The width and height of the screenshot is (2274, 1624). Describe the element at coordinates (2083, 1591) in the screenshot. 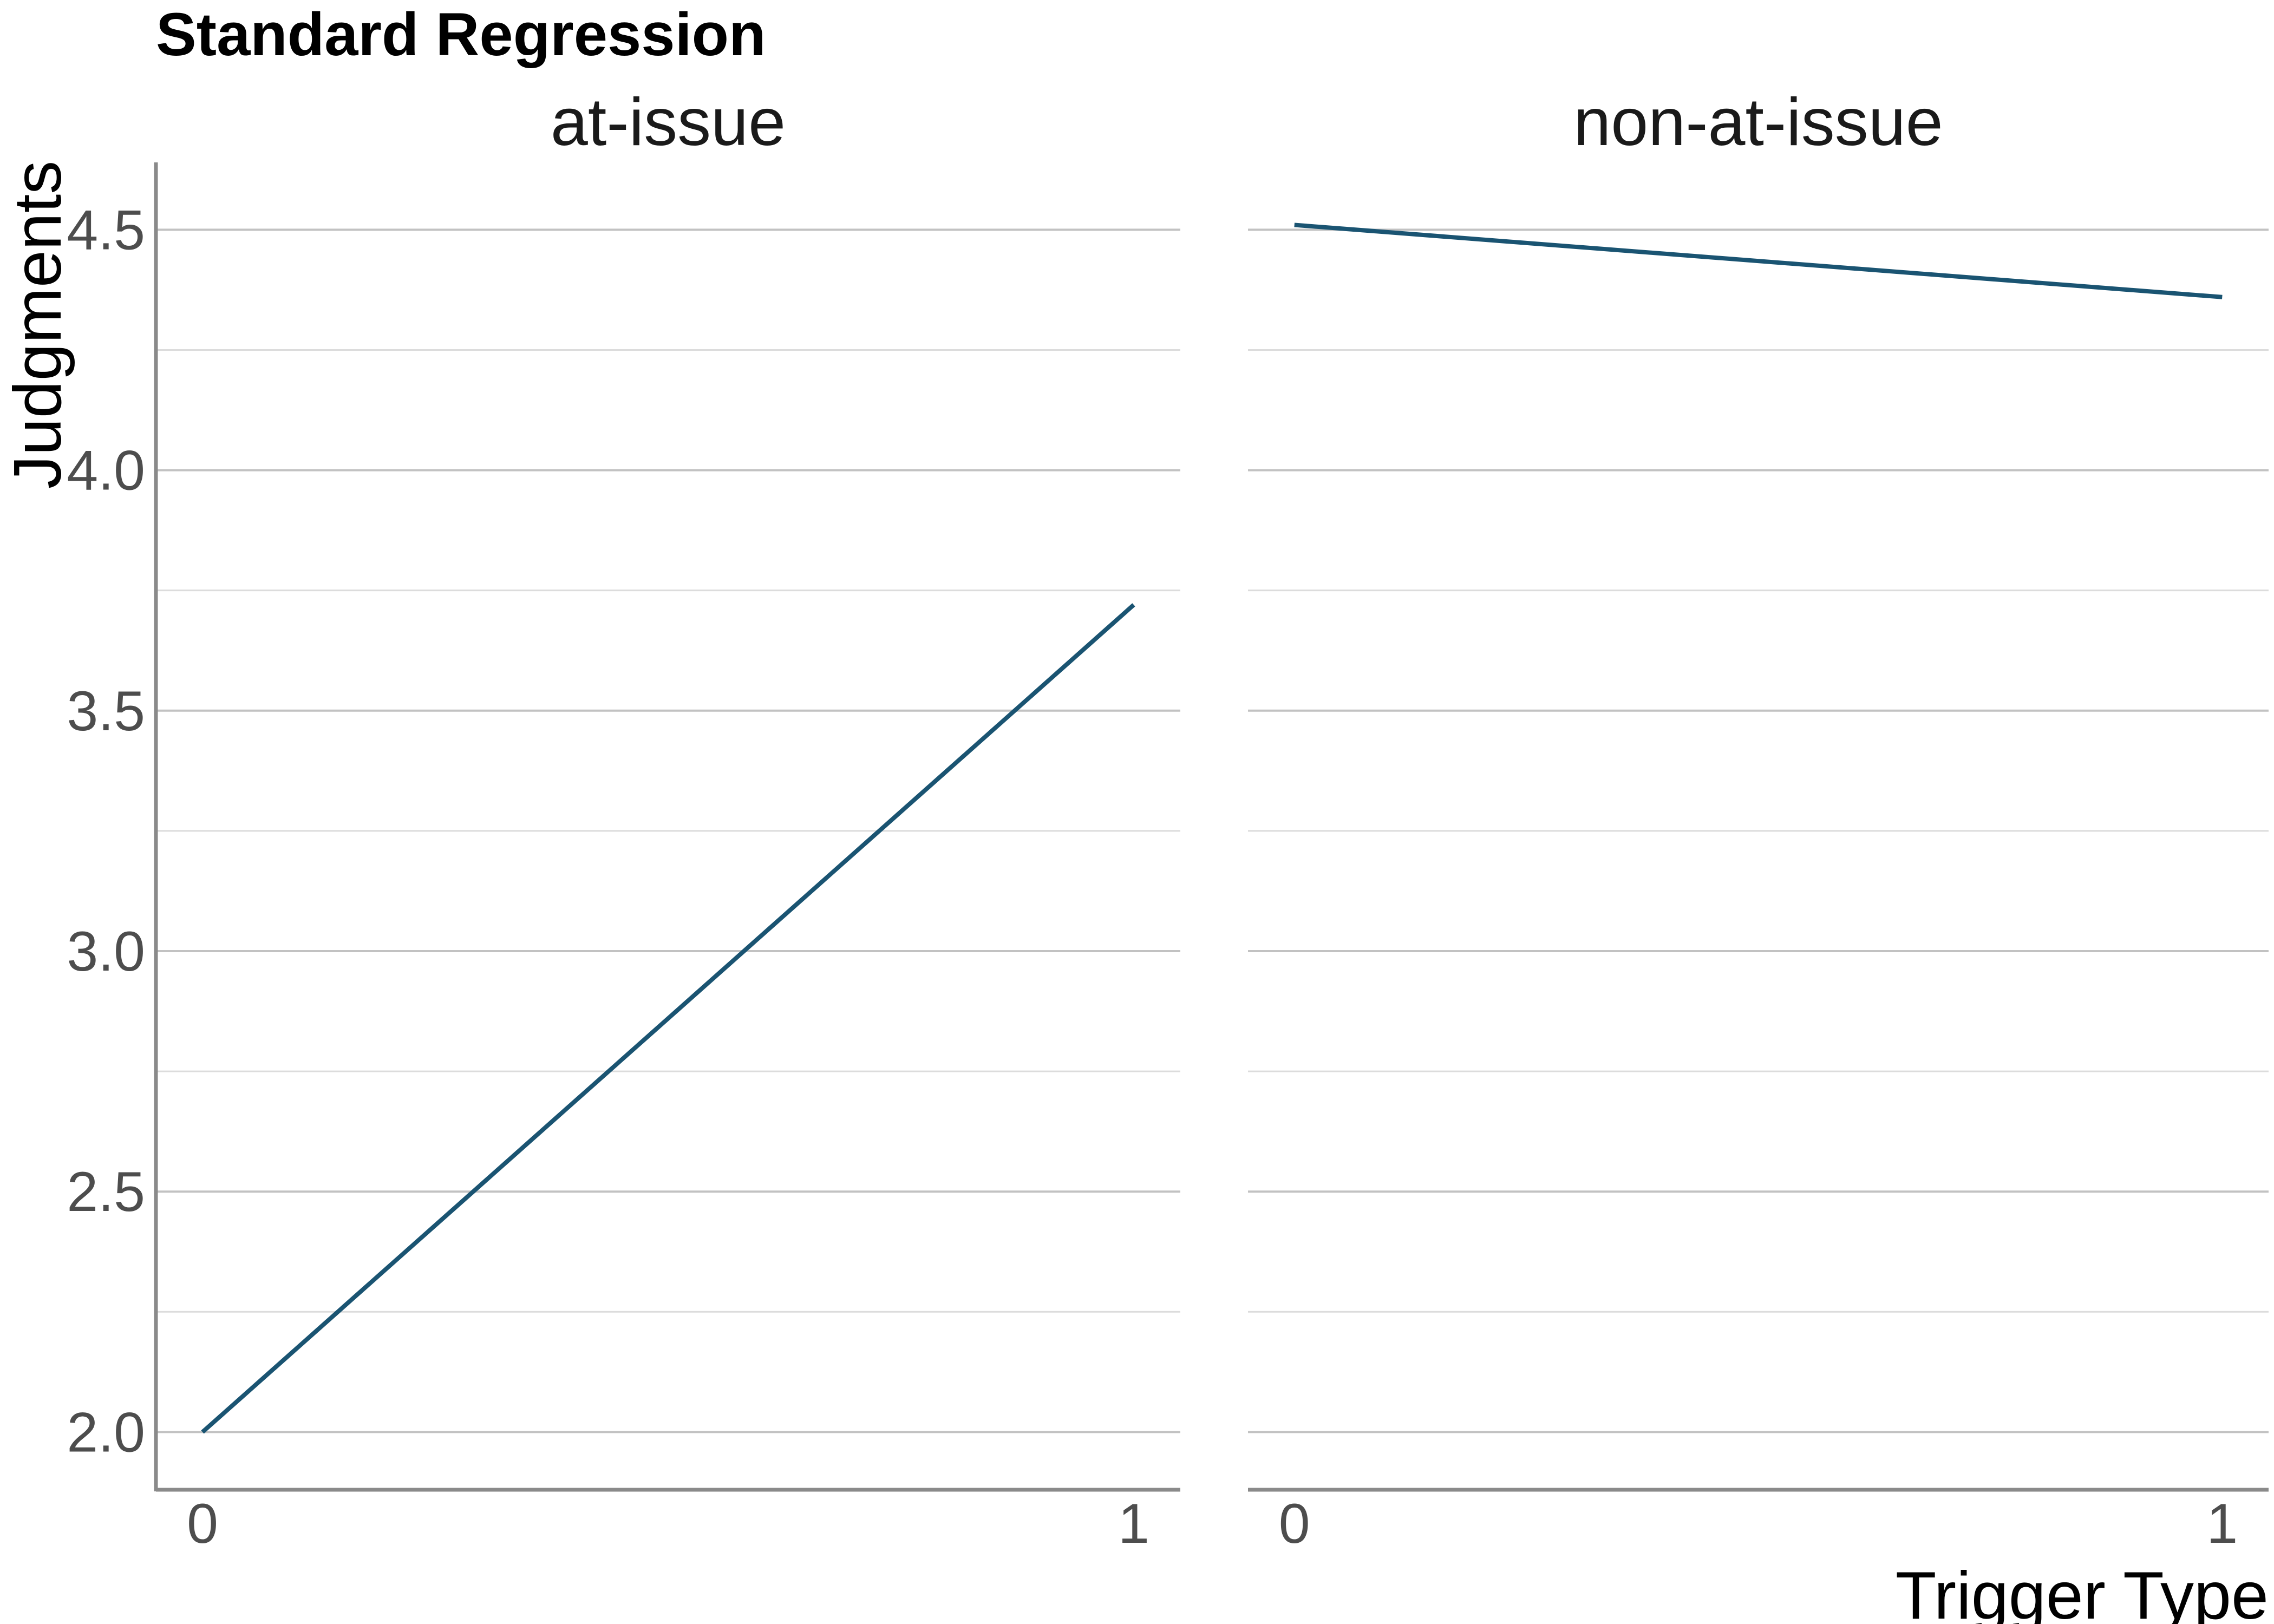

I see `x-axis-title: Trigger Type` at that location.